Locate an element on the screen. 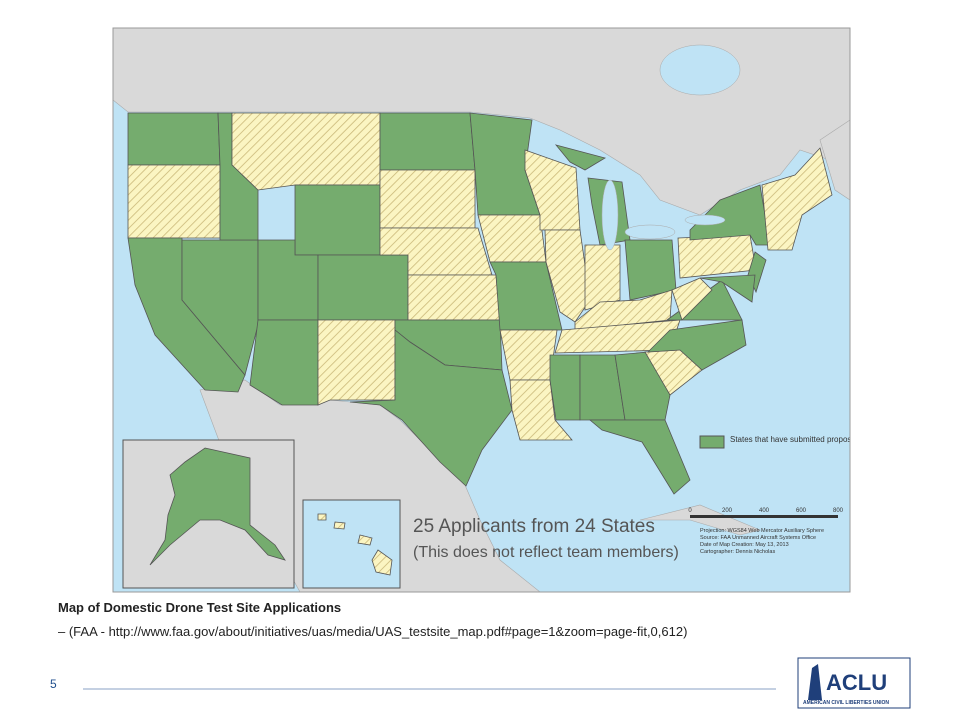 This screenshot has height=720, width=960. hudson-bay is located at coordinates (700, 70).